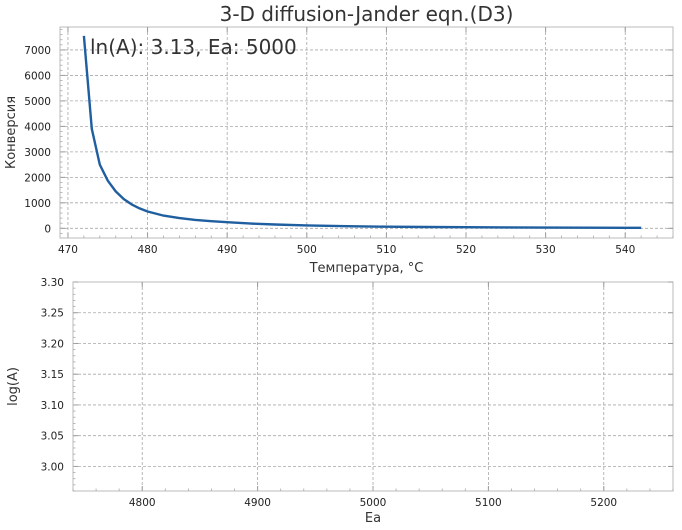 This screenshot has width=682, height=530. I want to click on x-tick-label: 490, so click(227, 250).